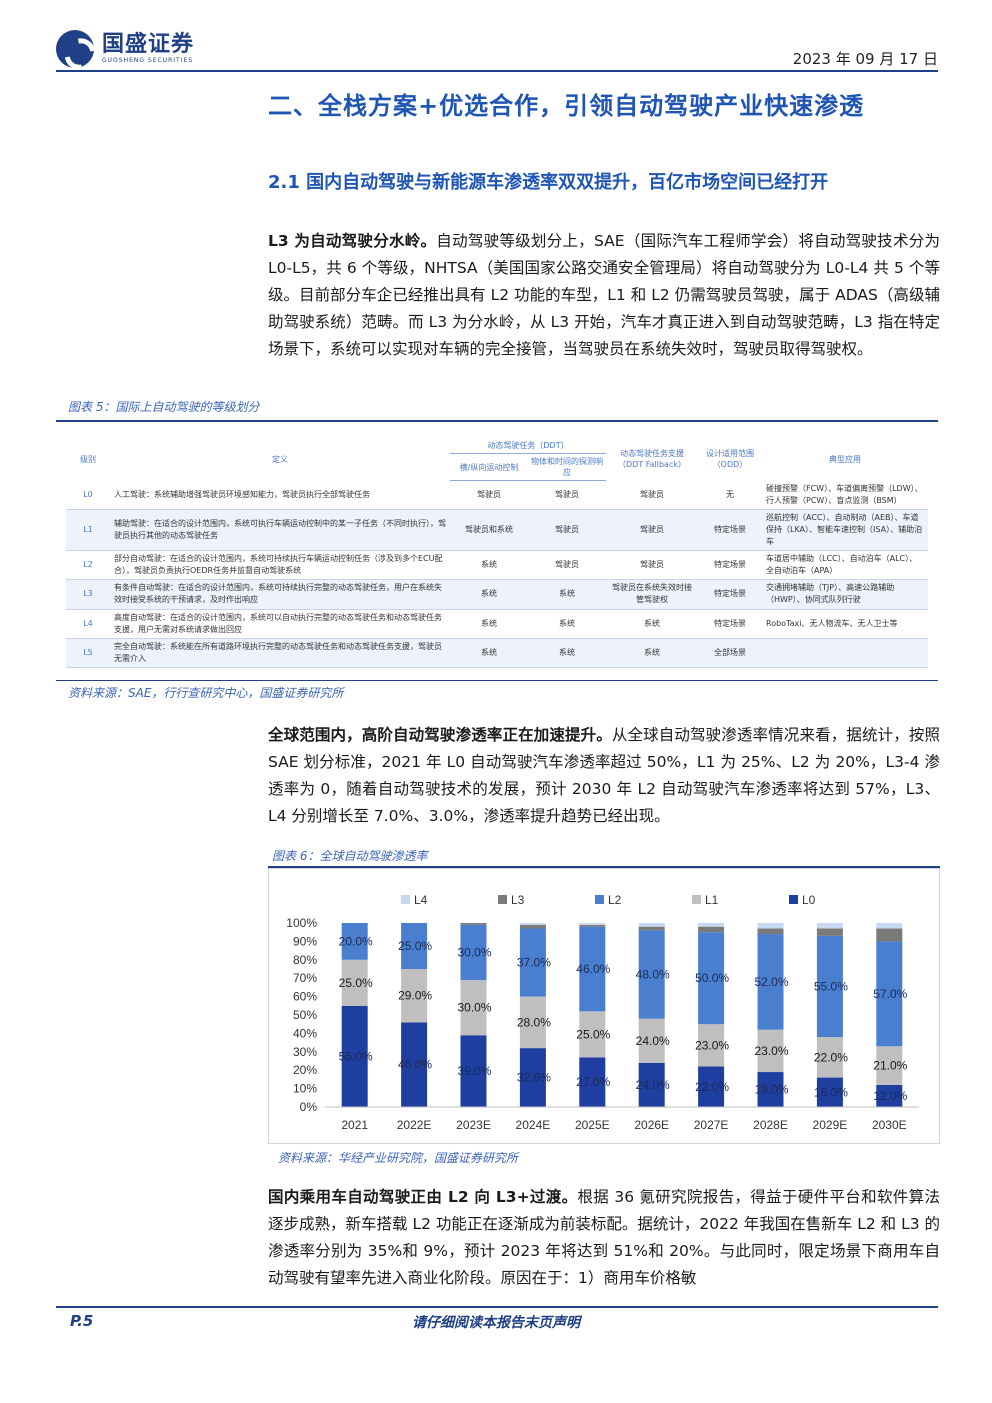  I want to click on cell-motion: 驾驶员和系统, so click(489, 530).